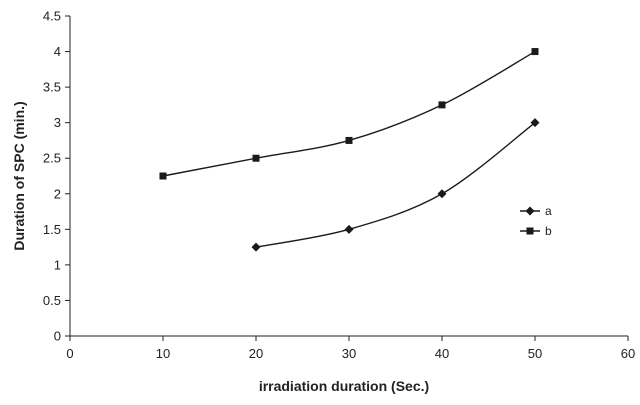  What do you see at coordinates (349, 353) in the screenshot?
I see `x-tick-label: 30` at bounding box center [349, 353].